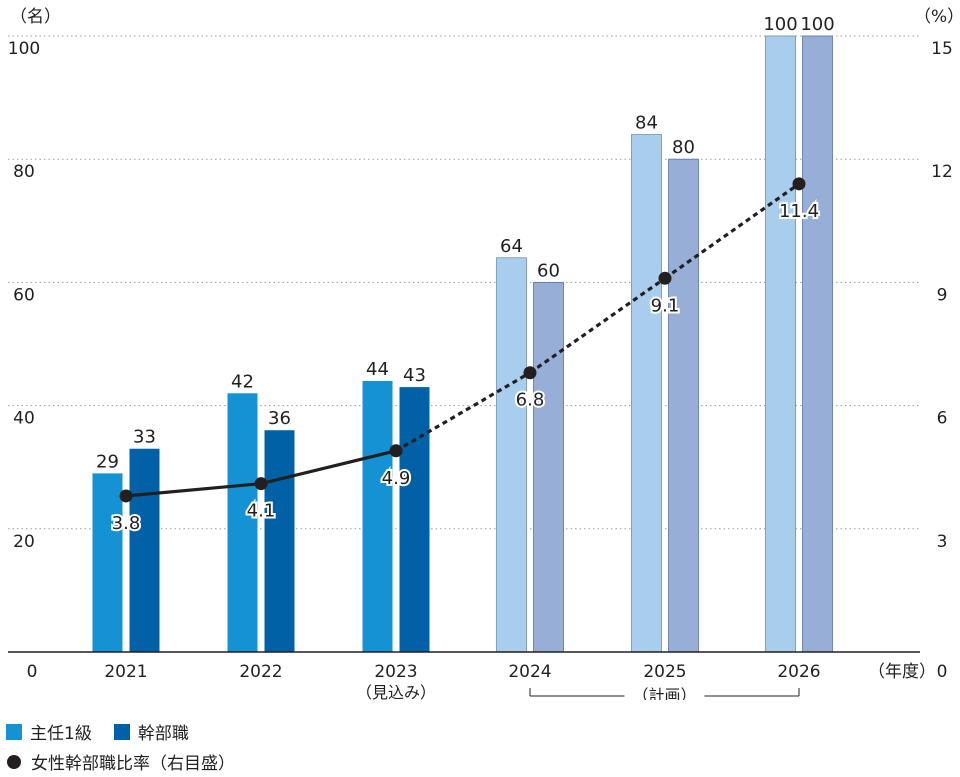  Describe the element at coordinates (942, 542) in the screenshot. I see `y-right-tick-label: 3` at that location.